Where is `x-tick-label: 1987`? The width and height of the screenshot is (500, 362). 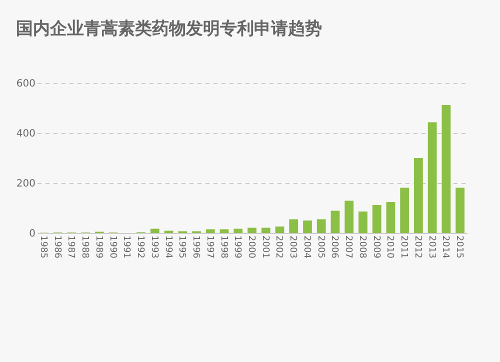 x-tick-label: 1987 is located at coordinates (71, 247).